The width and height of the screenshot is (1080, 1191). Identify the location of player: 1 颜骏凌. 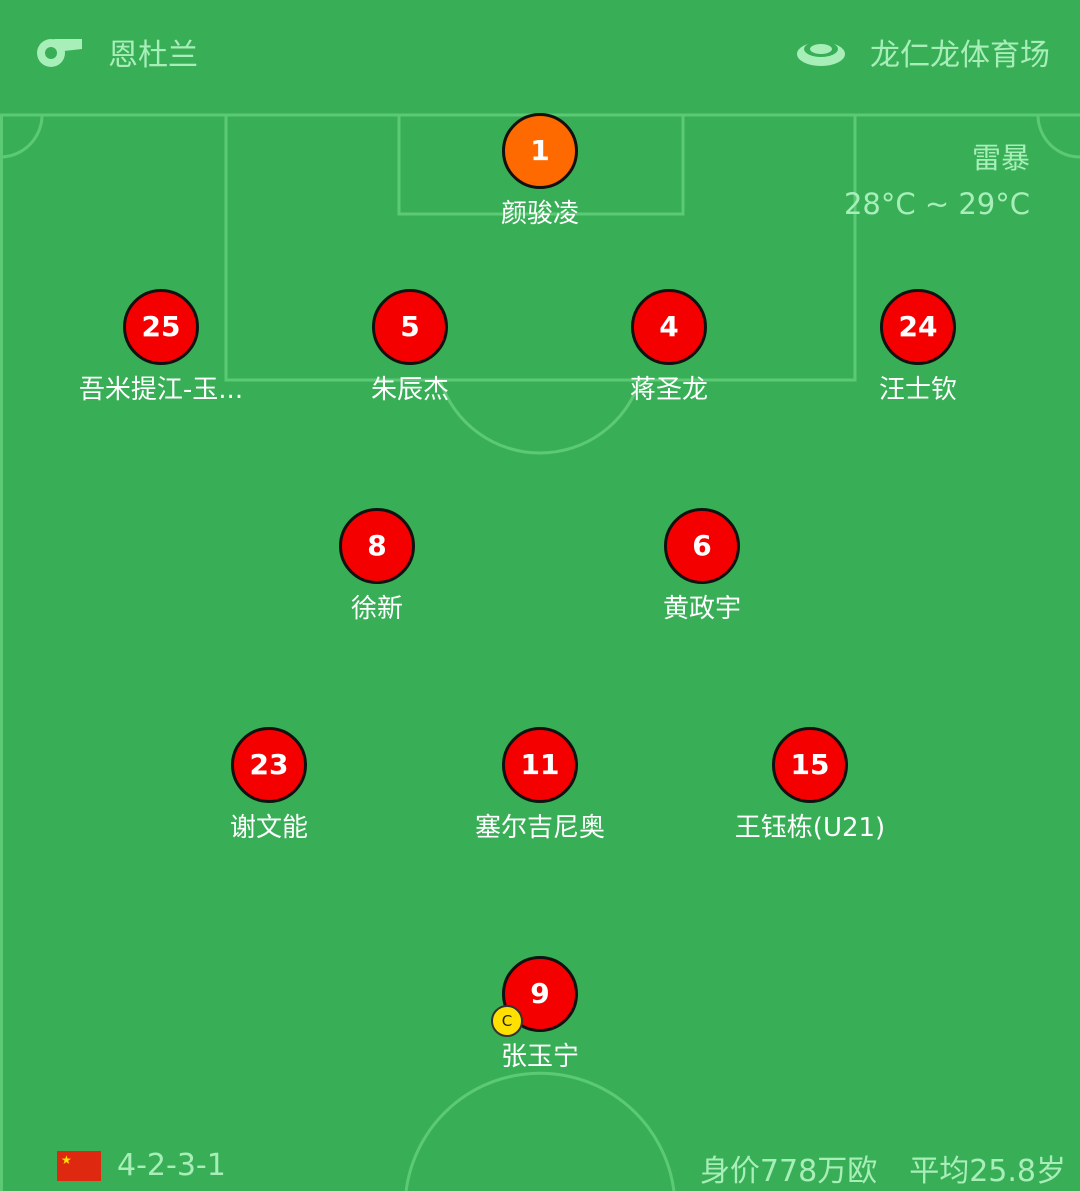
(540, 171).